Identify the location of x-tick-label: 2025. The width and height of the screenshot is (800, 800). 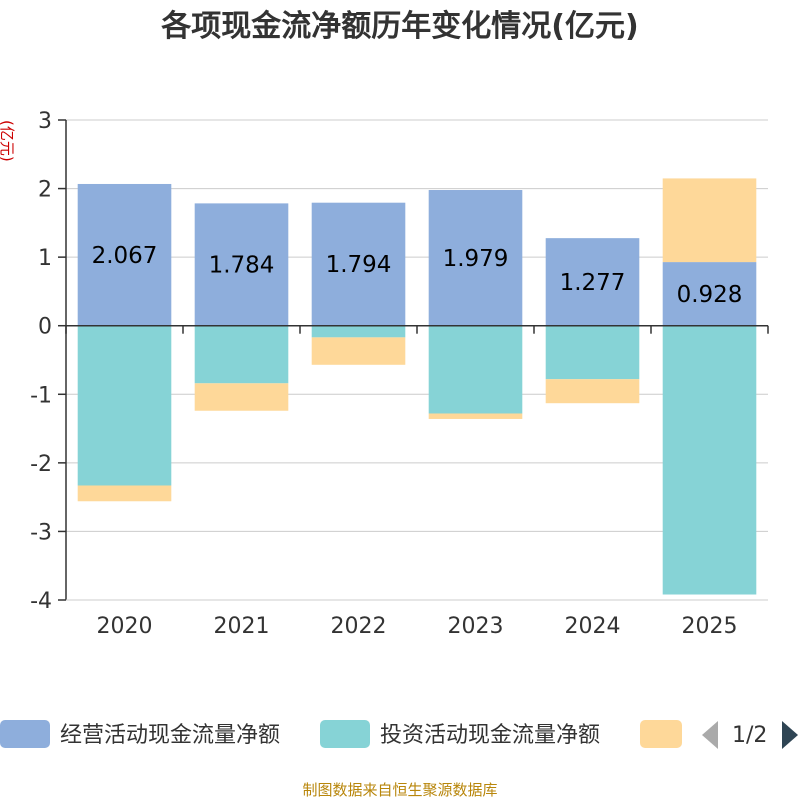
(710, 626).